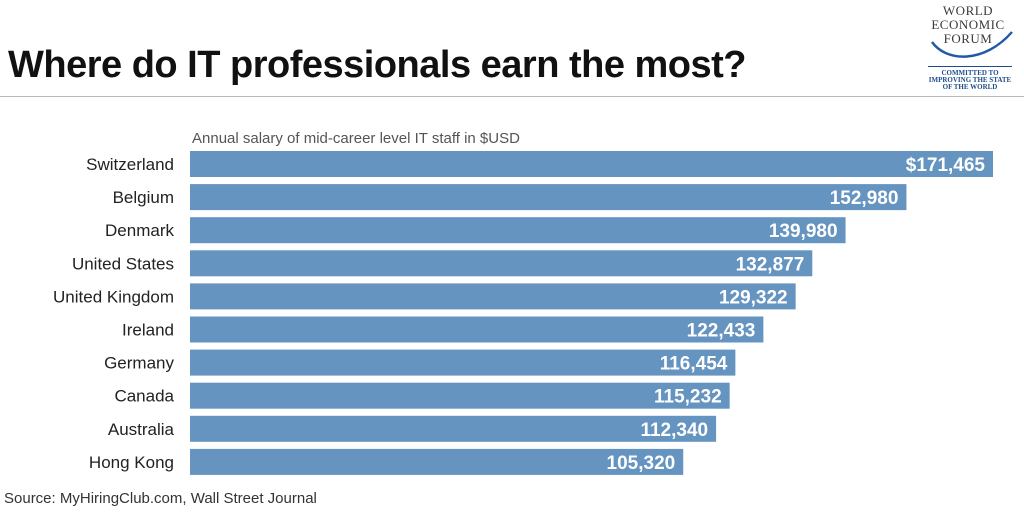 This screenshot has width=1024, height=512. Describe the element at coordinates (803, 231) in the screenshot. I see `value-label: 139,980` at that location.